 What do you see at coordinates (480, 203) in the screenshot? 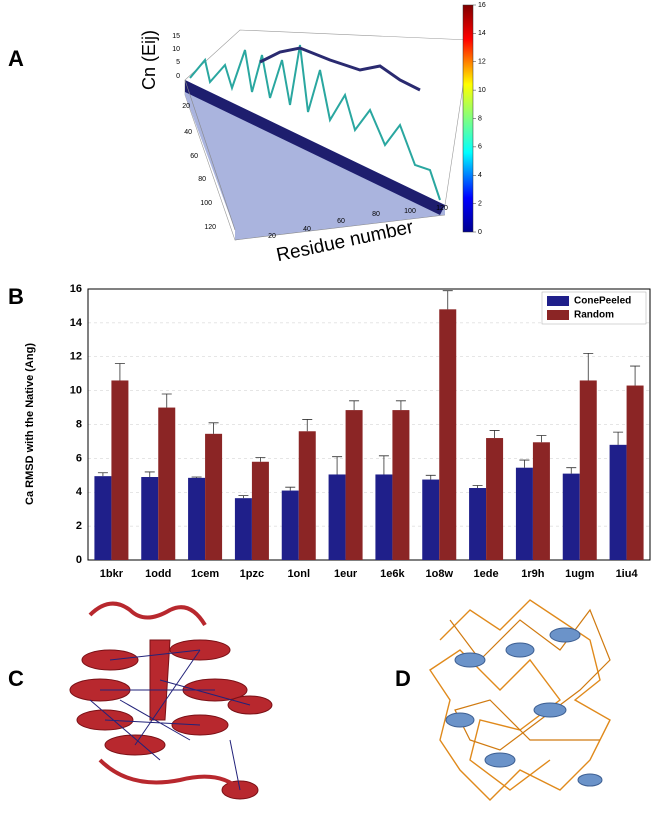
I see `colorbar-tick-label: 2` at bounding box center [480, 203].